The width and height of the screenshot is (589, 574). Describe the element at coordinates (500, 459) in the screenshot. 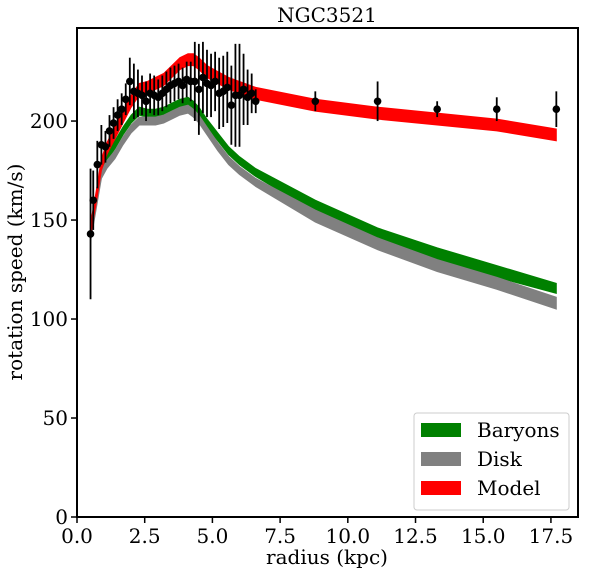

I see `legend-label-disk: Disk` at that location.